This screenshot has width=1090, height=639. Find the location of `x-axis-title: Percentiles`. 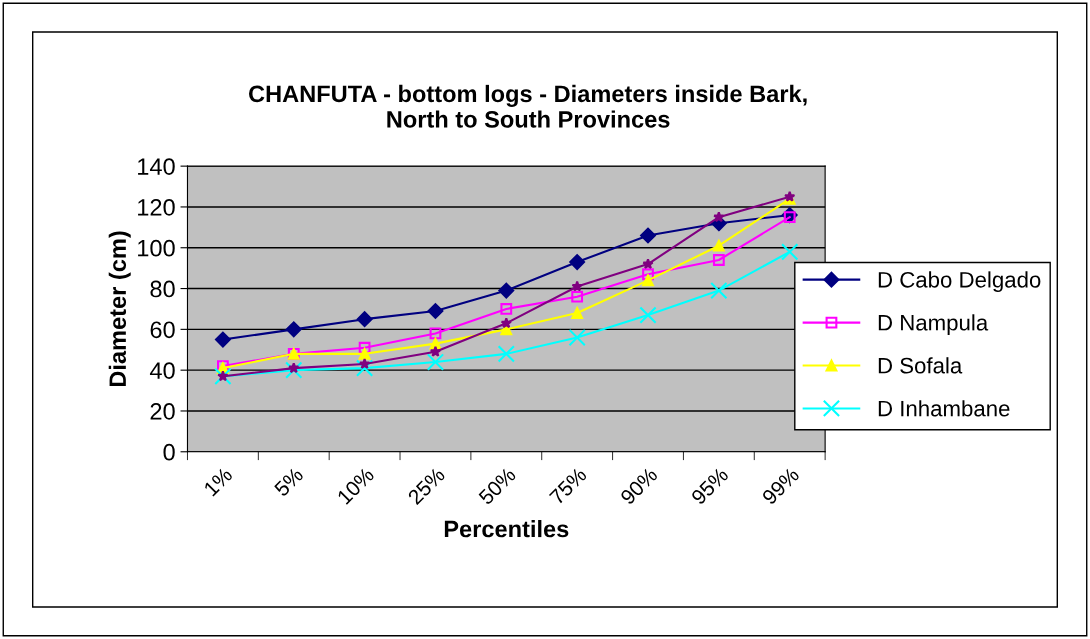

x-axis-title: Percentiles is located at coordinates (506, 528).